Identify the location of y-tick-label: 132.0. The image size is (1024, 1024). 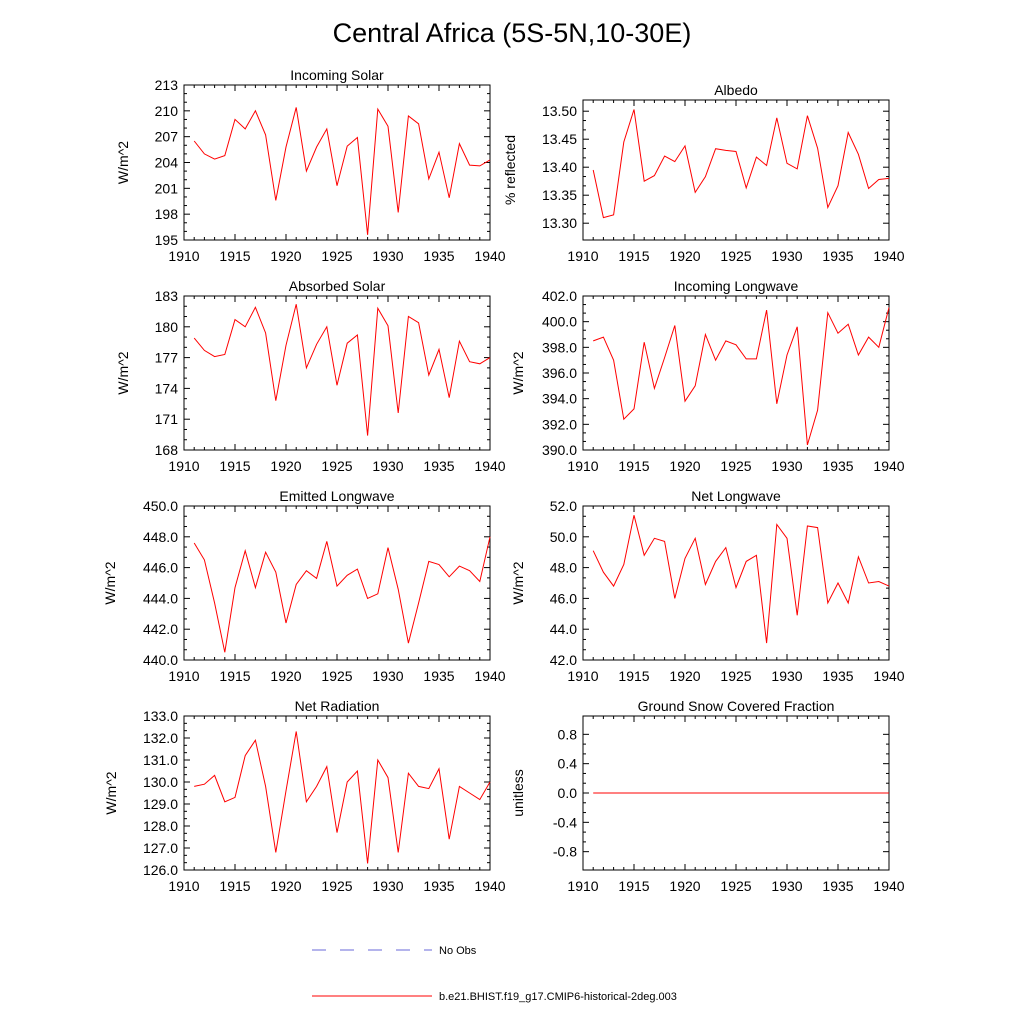
(160, 738).